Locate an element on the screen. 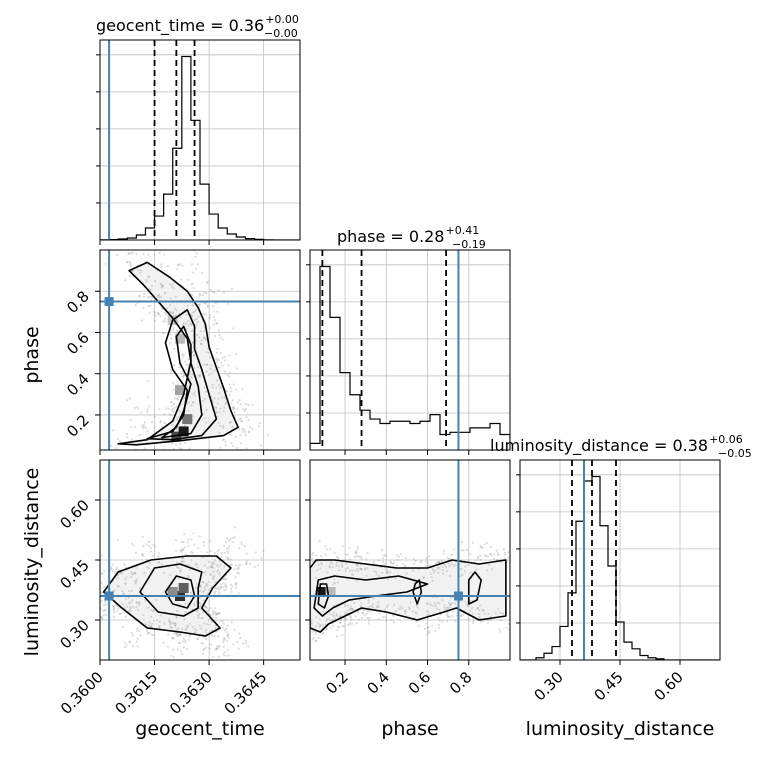 This screenshot has height=760, width=760. x-tick-label: 0.3600 is located at coordinates (82, 693).